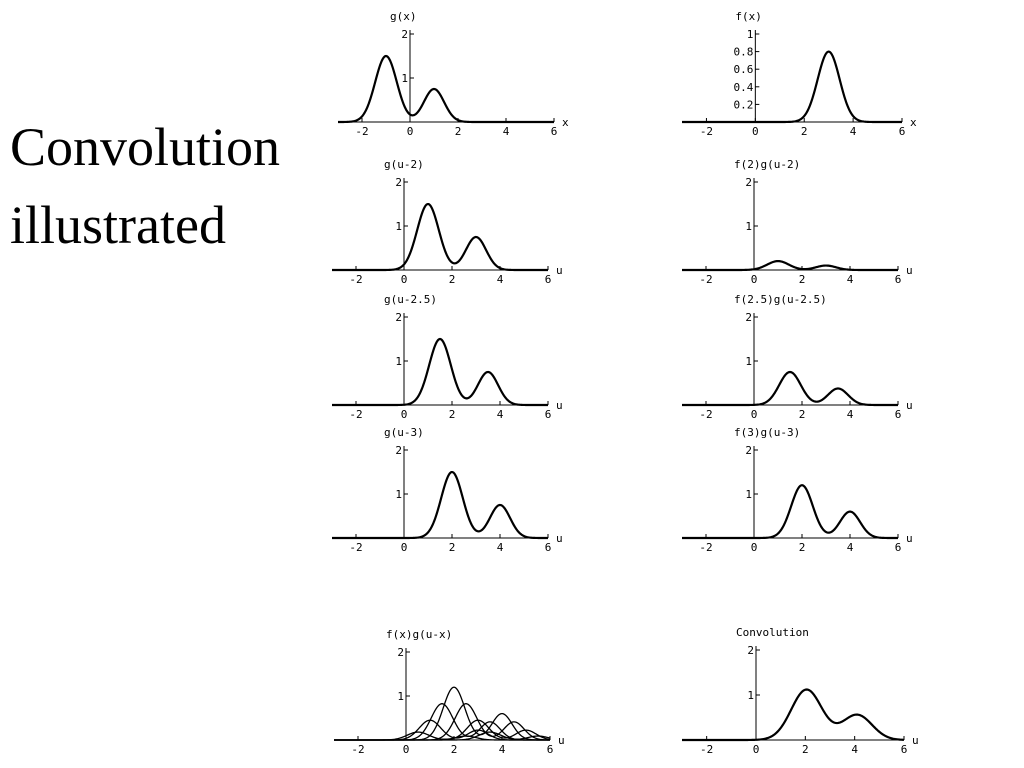 The height and width of the screenshot is (768, 1024). I want to click on plot-panel: f(x) -2 0 2 4 6x 0.2 0.4 0.6 0.8 1, so click(799, 74).